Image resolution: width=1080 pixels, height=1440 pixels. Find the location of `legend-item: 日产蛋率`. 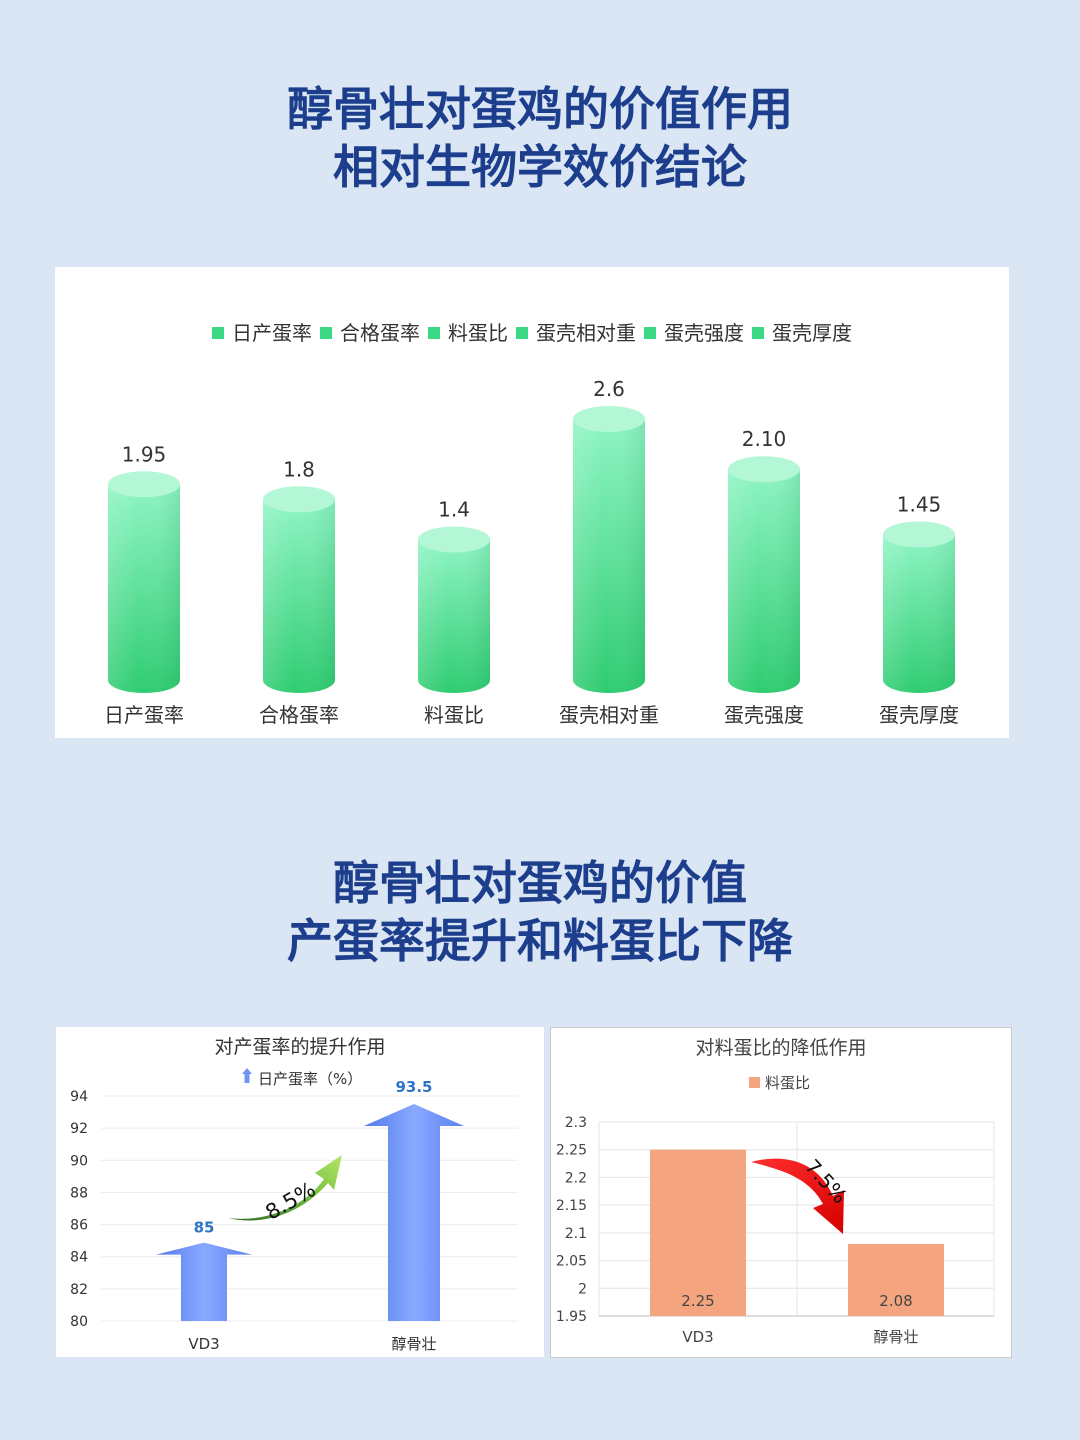

legend-item: 日产蛋率 is located at coordinates (262, 333).